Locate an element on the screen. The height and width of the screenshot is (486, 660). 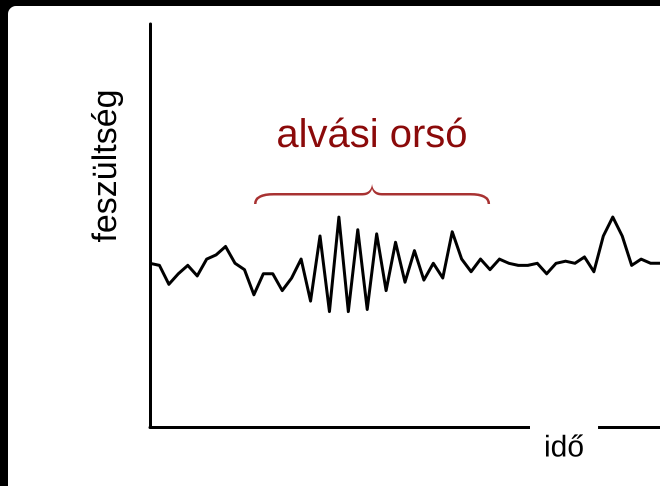
text: alvási orsó is located at coordinates (372, 134).